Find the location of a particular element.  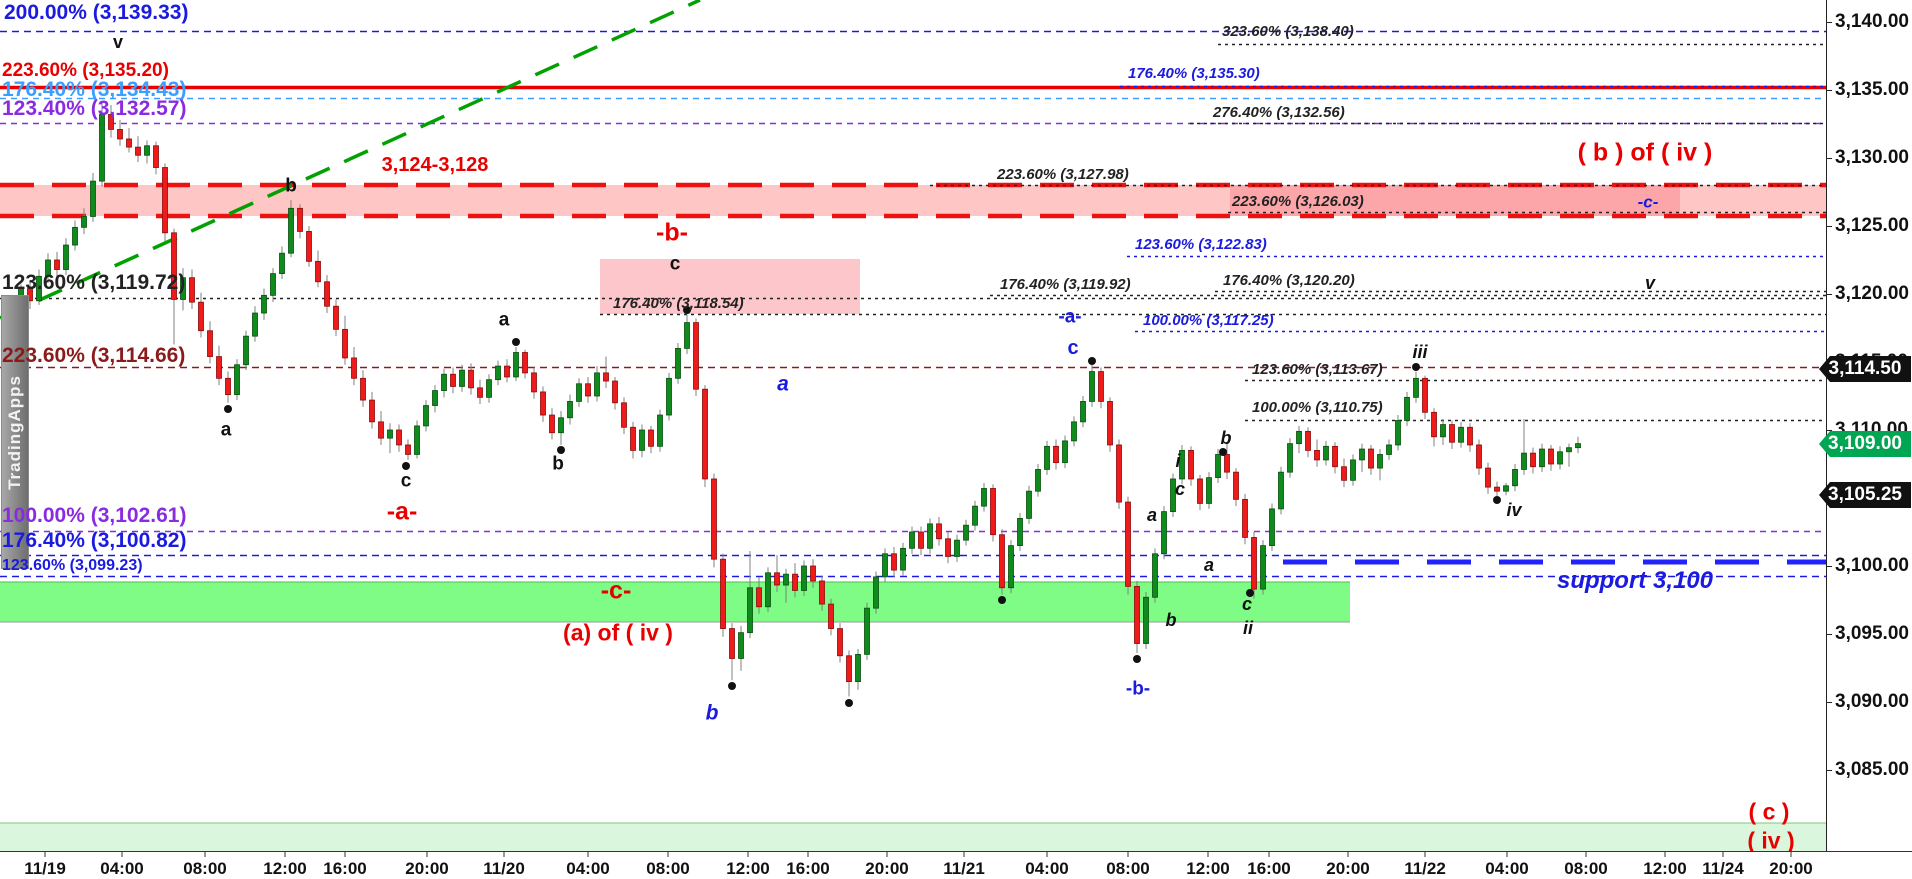

trendline is located at coordinates (350, 160).